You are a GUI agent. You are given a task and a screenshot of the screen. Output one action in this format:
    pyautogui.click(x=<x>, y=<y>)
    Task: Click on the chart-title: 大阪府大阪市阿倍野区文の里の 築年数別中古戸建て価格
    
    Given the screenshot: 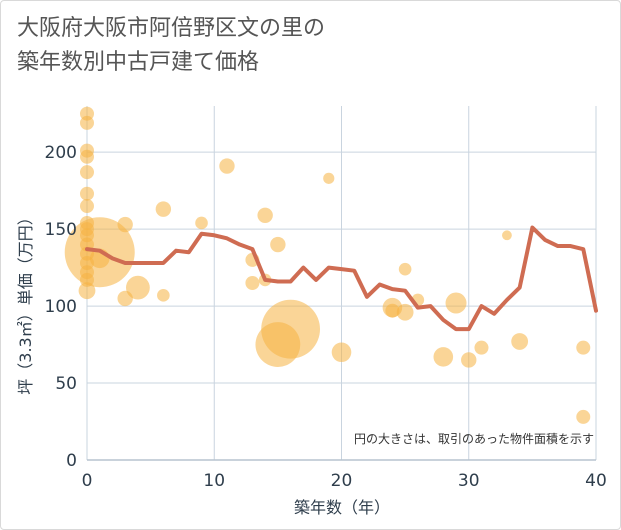 What is the action you would take?
    pyautogui.click(x=257, y=46)
    